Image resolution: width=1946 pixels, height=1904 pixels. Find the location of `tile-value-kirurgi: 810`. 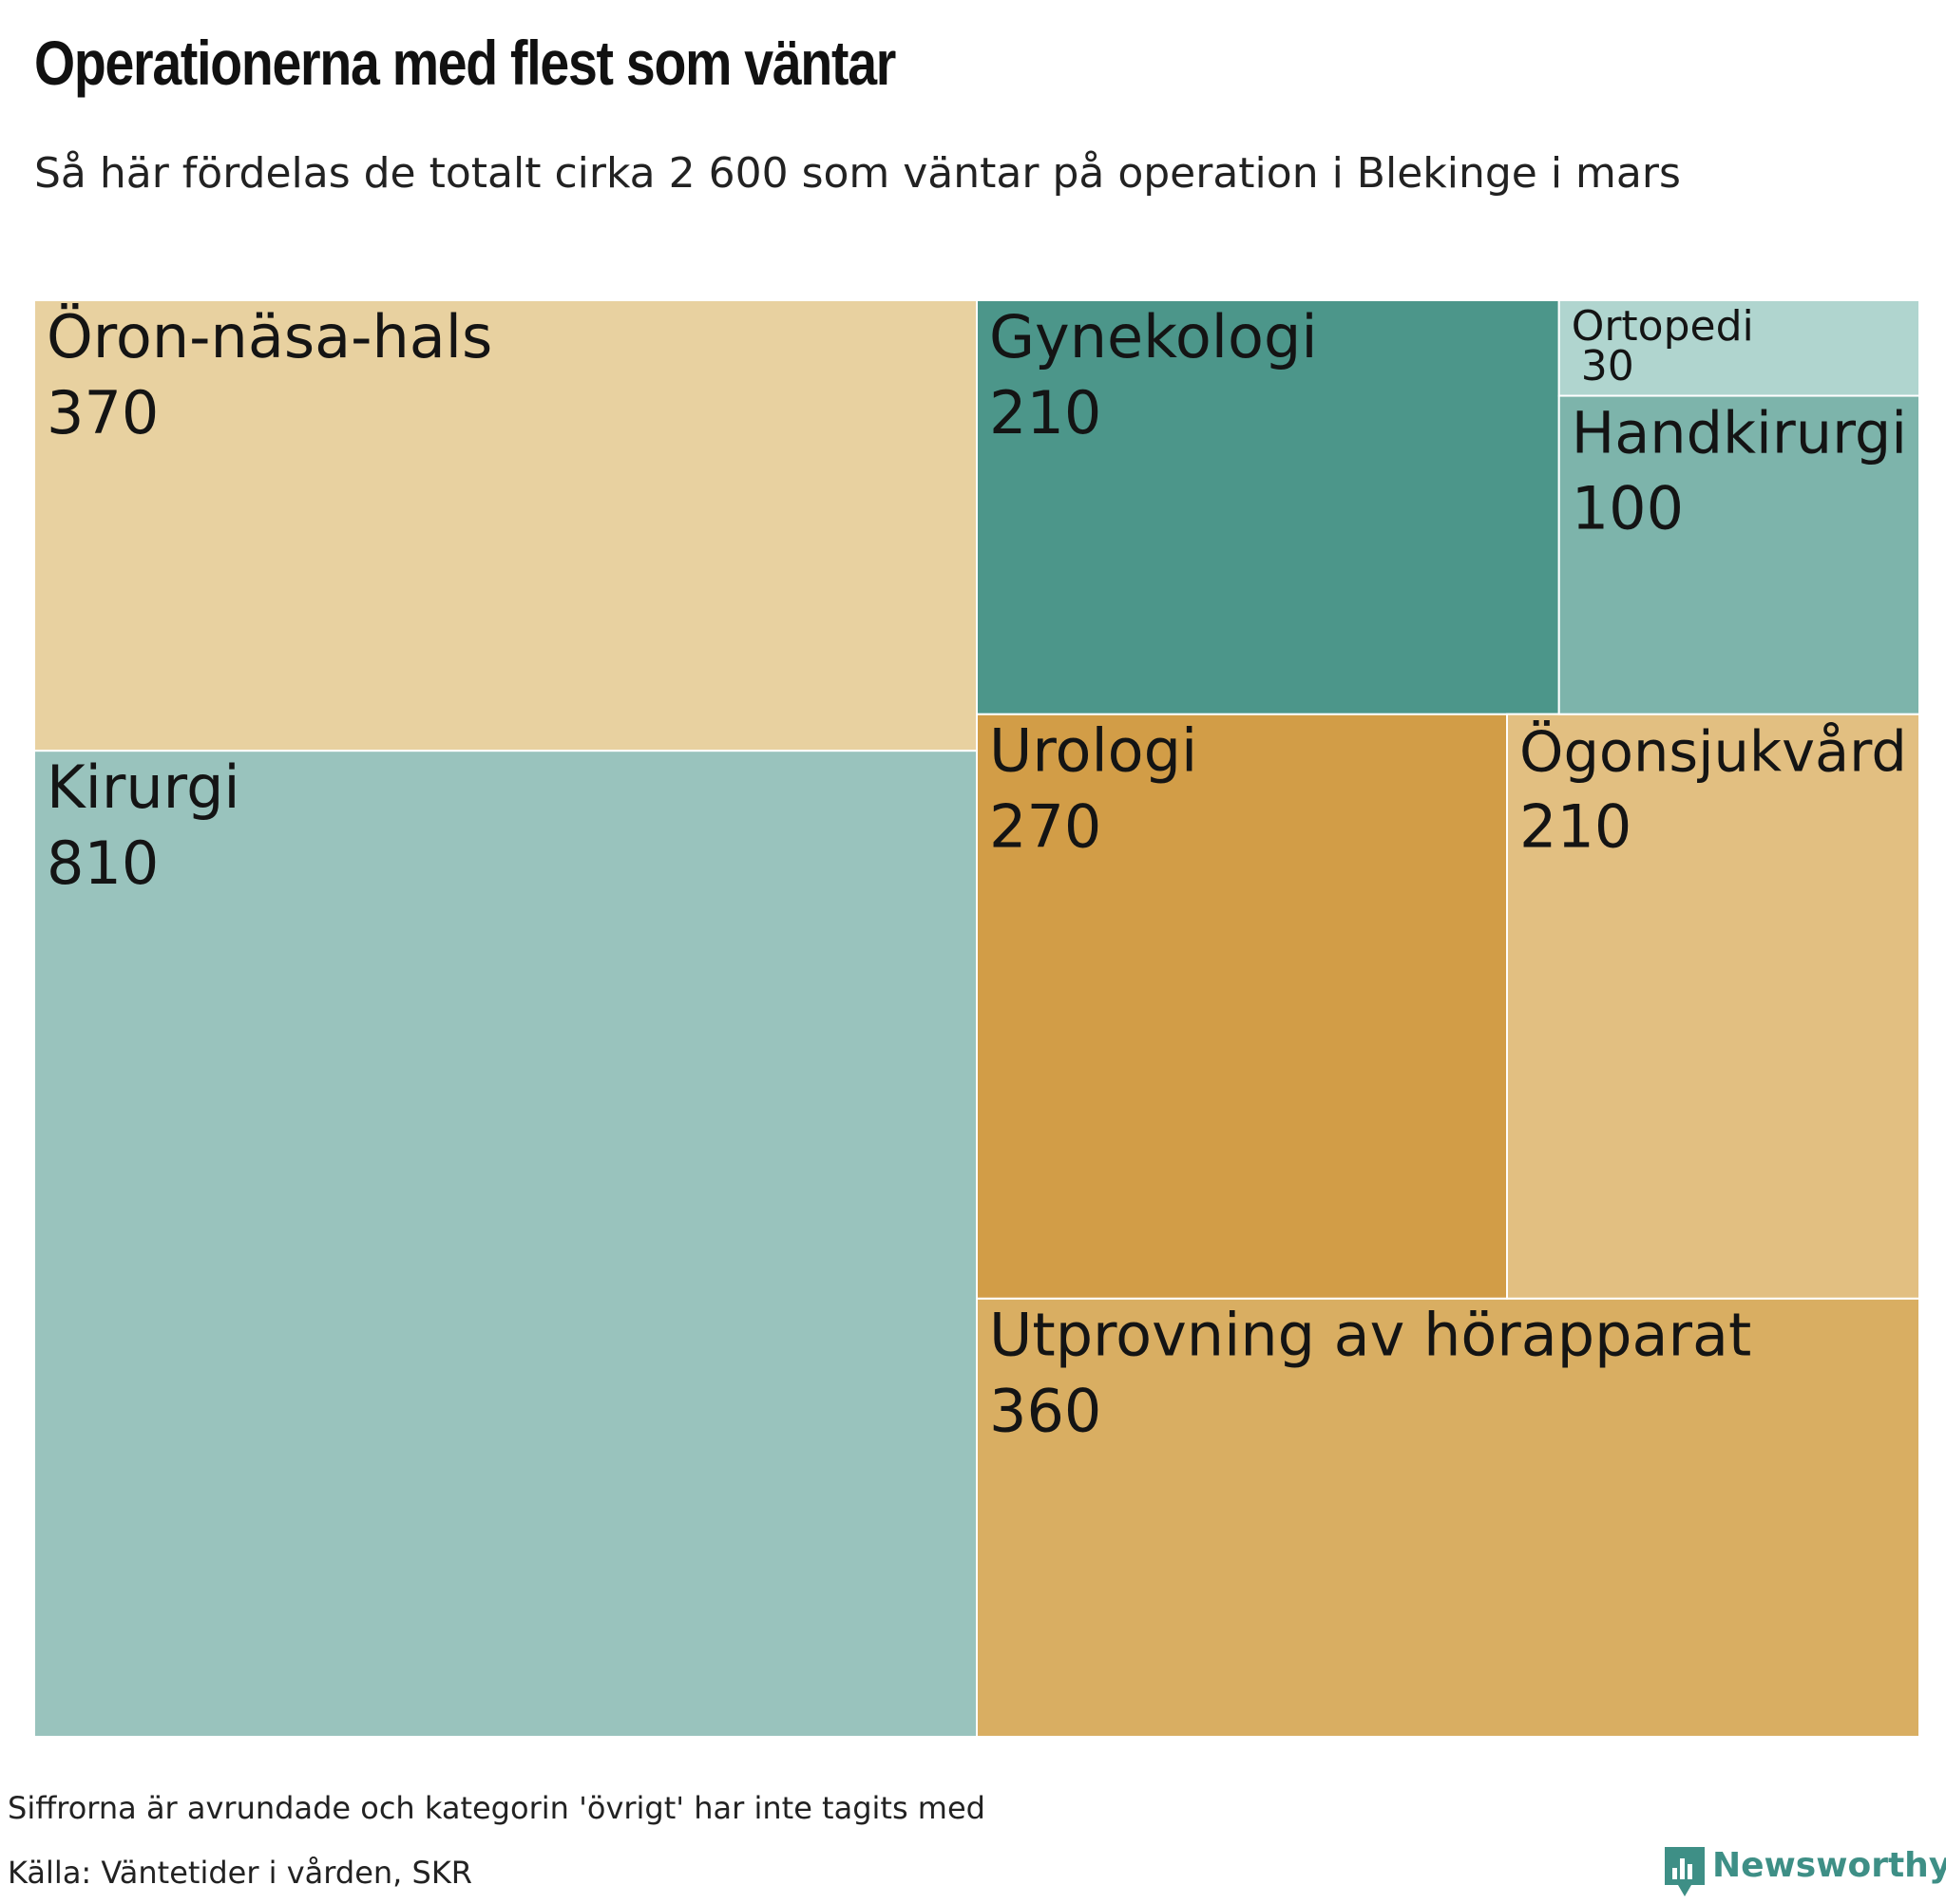

tile-value-kirurgi: 810 is located at coordinates (103, 863).